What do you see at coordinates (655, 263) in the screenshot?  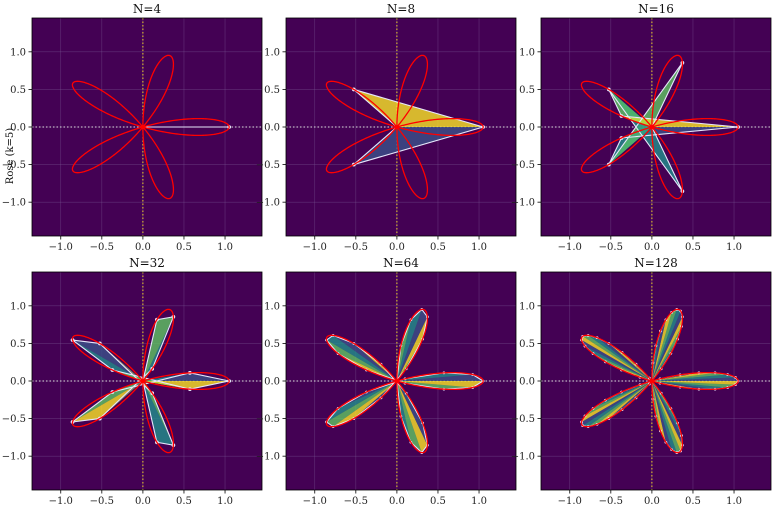 I see `panel-title: N=128` at bounding box center [655, 263].